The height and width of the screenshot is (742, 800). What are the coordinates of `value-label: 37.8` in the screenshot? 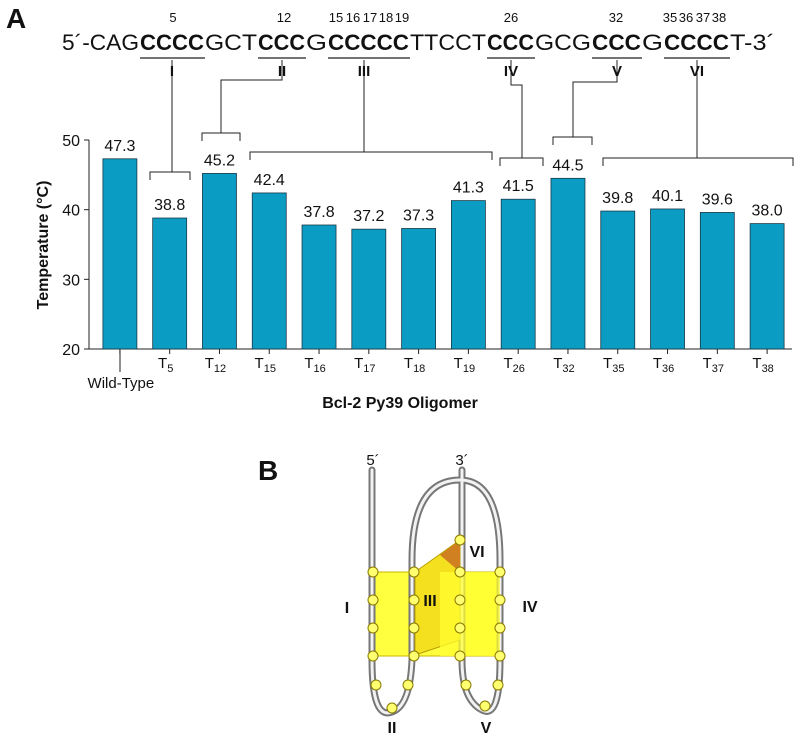 It's located at (318, 212).